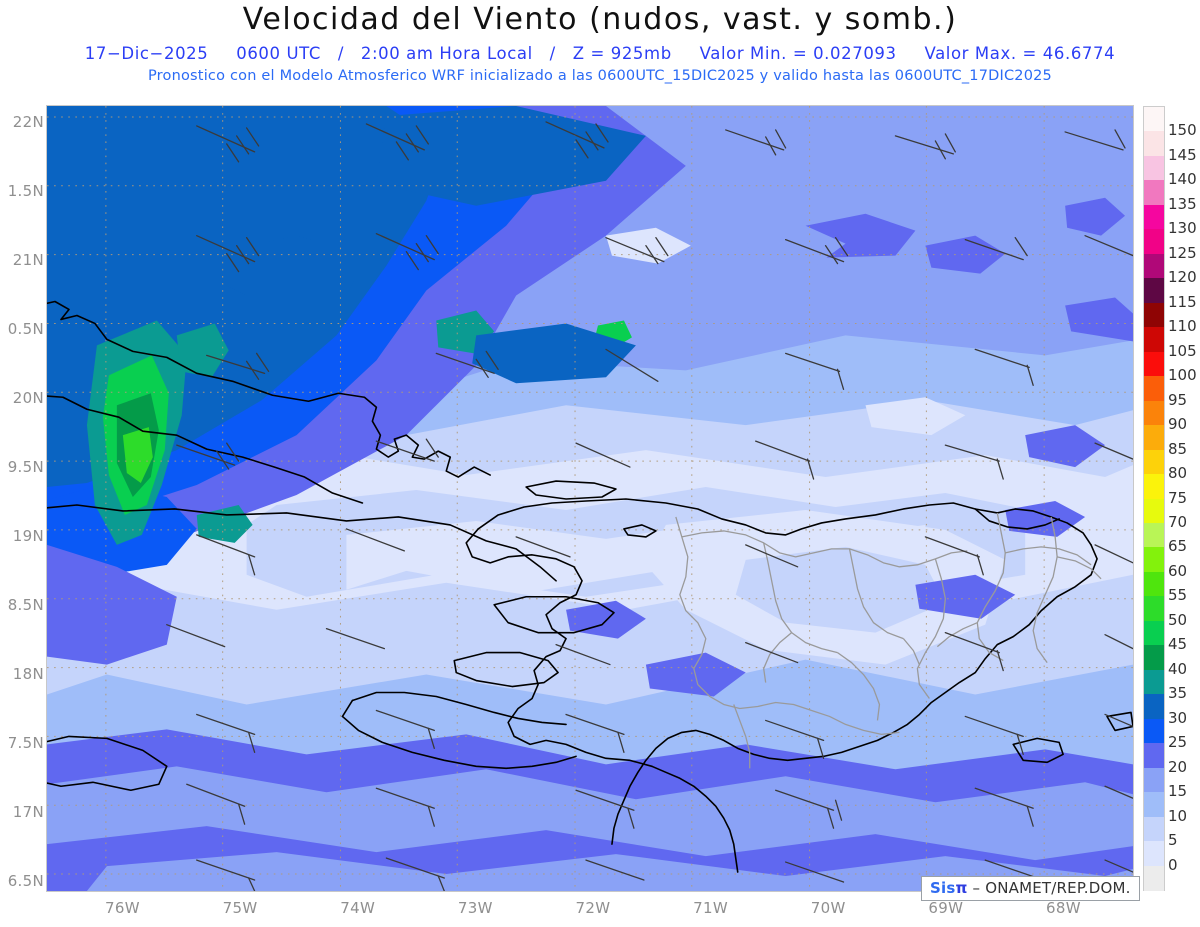  What do you see at coordinates (358, 908) in the screenshot?
I see `longitude-tick-label: 74W` at bounding box center [358, 908].